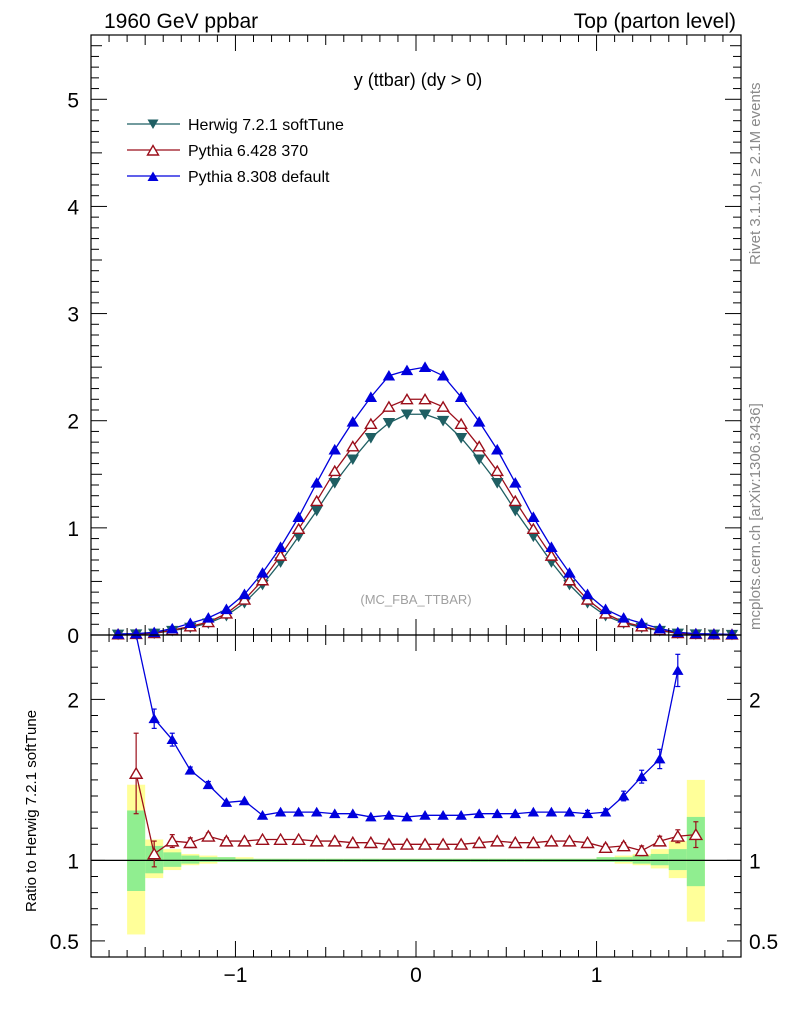 The height and width of the screenshot is (1024, 786). What do you see at coordinates (73, 315) in the screenshot?
I see `main-ytick-label-3: 3` at bounding box center [73, 315].